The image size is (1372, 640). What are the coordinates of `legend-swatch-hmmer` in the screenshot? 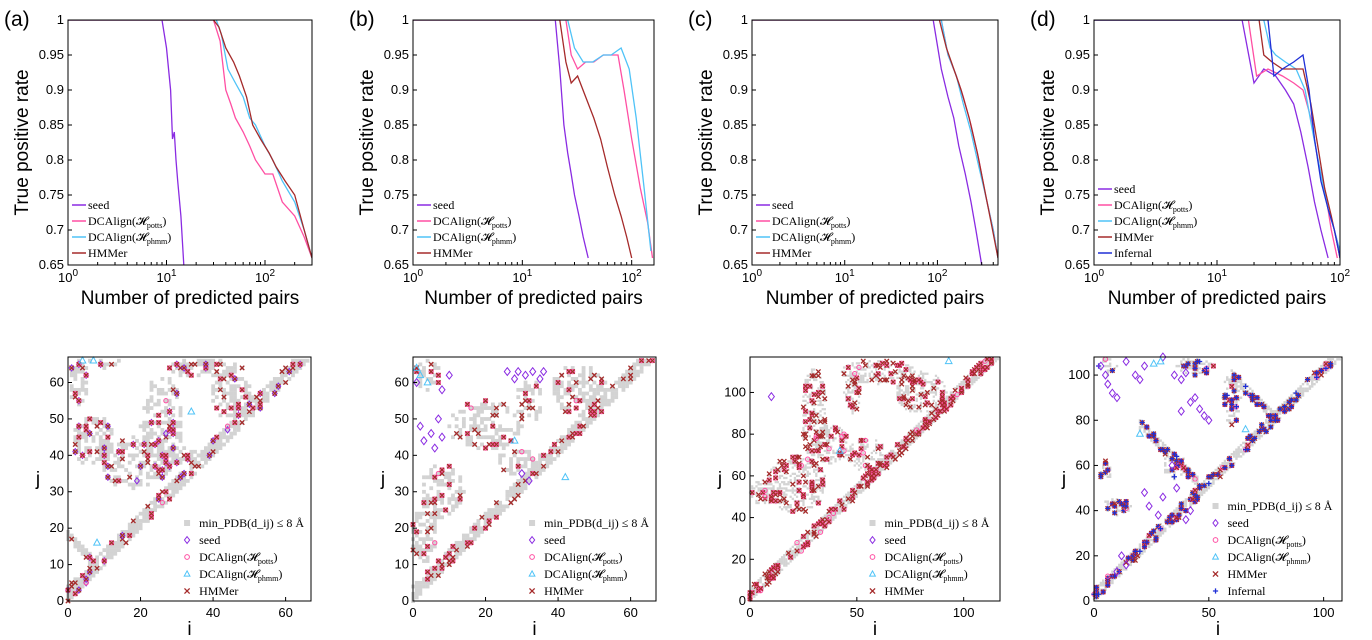 It's located at (872, 591).